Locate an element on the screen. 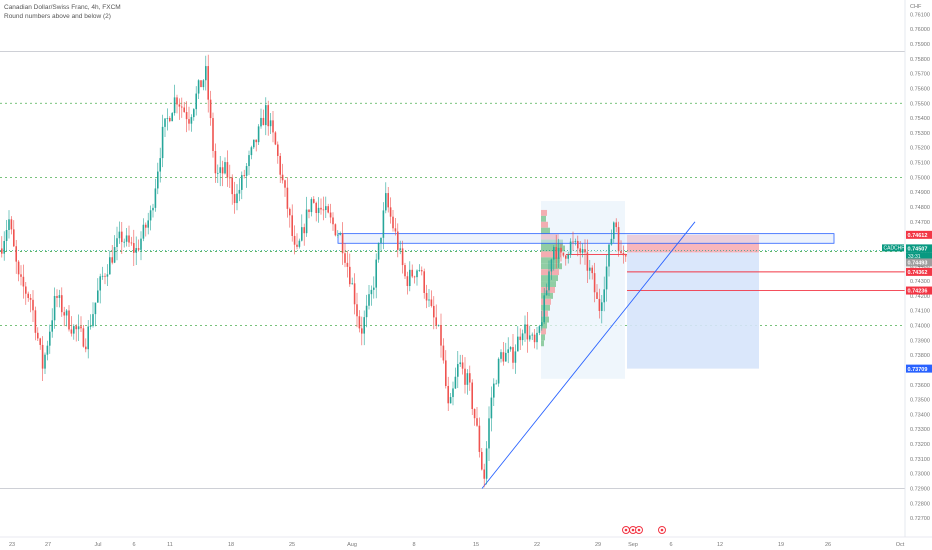 The image size is (932, 550). indicator-label: Round numbers above and below (2) is located at coordinates (57, 16).